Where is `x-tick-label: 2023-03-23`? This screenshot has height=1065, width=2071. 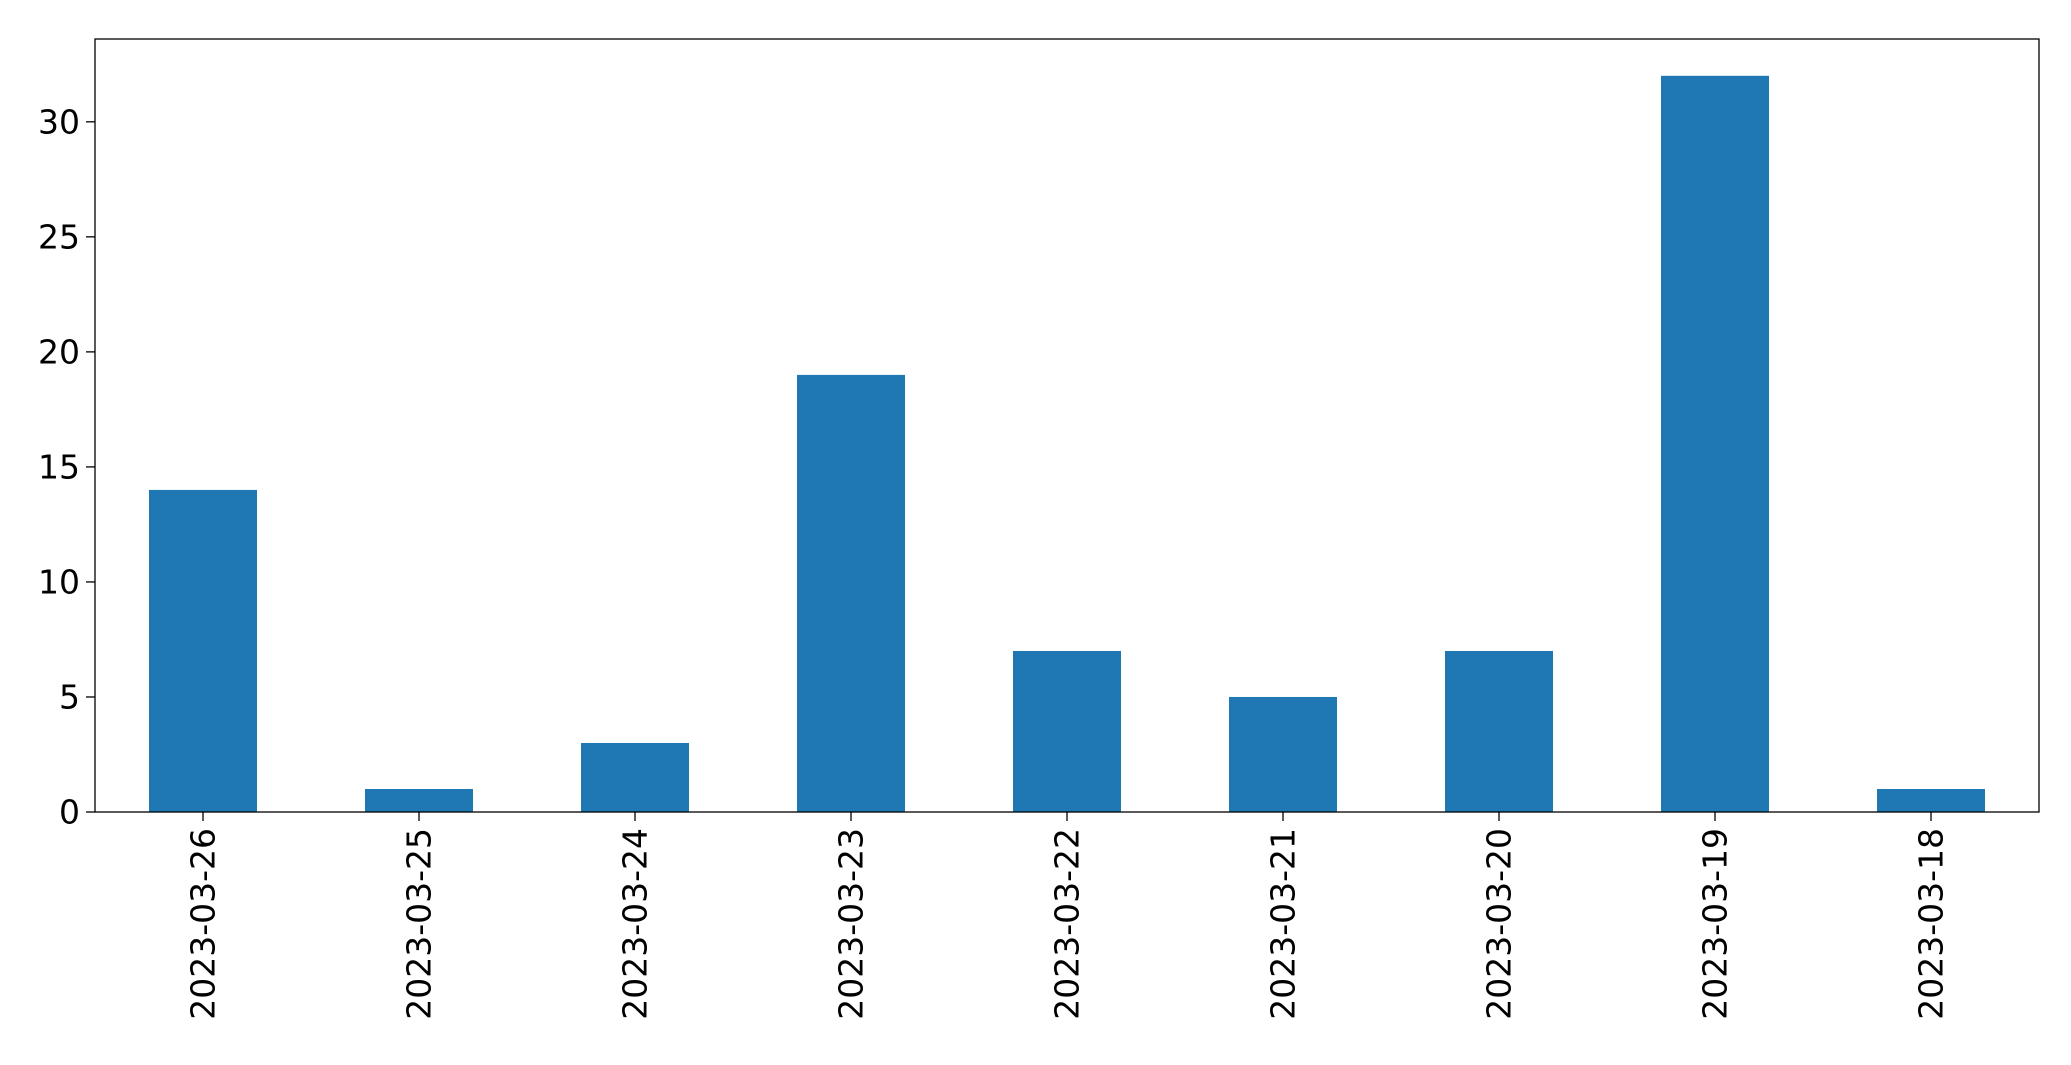
x-tick-label: 2023-03-23 is located at coordinates (851, 924).